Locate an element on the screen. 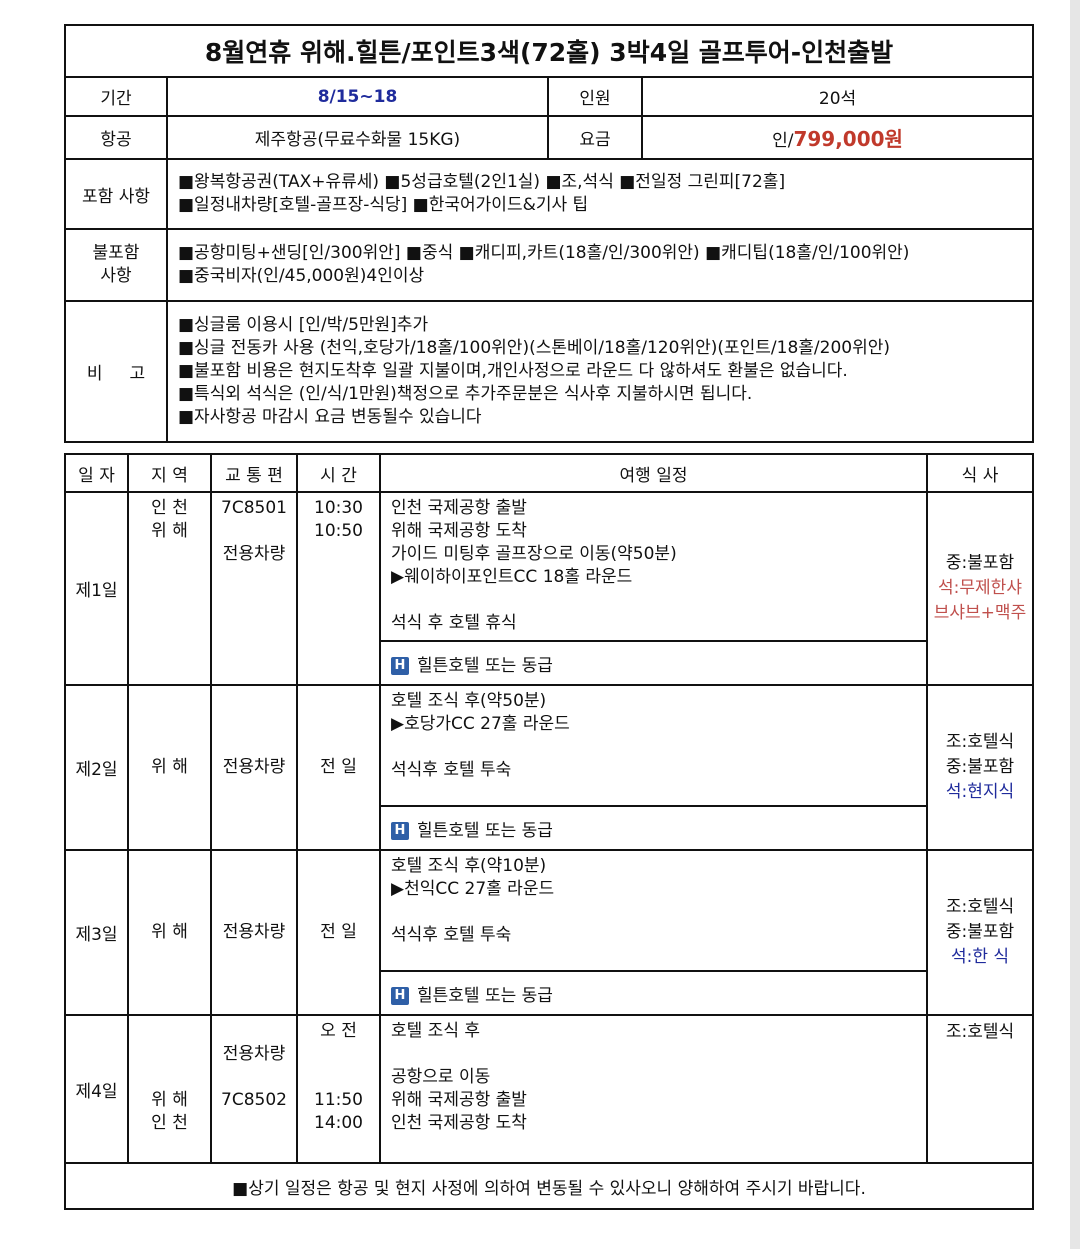 The image size is (1080, 1249). page-title: 8월연휴 위해.힐튼/포인트3색(72홀) 3박4일 골프투어-인천출발 is located at coordinates (549, 51).